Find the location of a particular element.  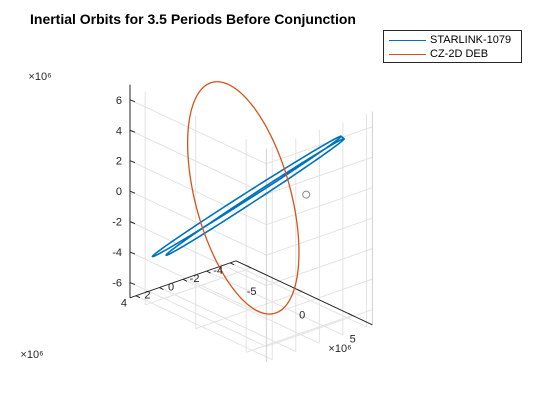

z-tick-label: -6 is located at coordinates (117, 284).